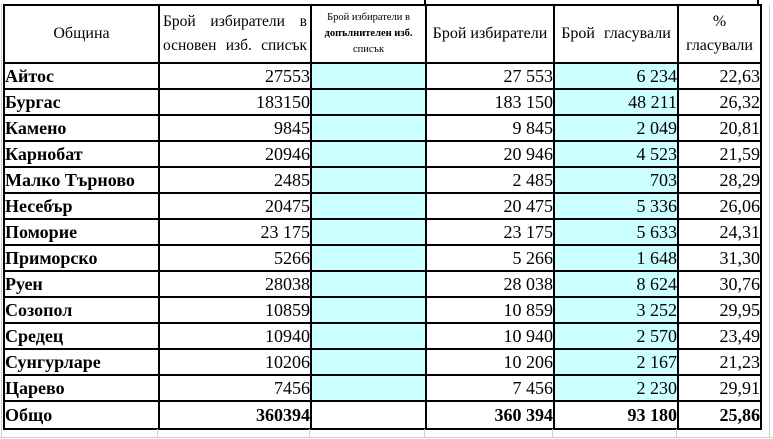  What do you see at coordinates (81, 34) in the screenshot?
I see `col-header-municipality: Община` at bounding box center [81, 34].